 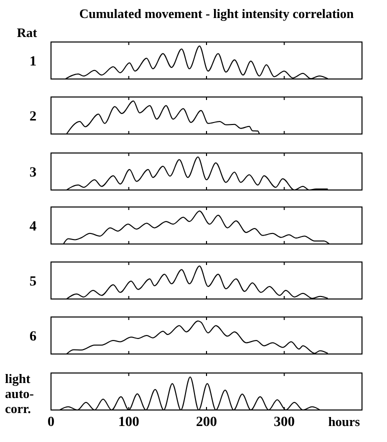 I want to click on x-tick-label: 300, so click(x=284, y=422).